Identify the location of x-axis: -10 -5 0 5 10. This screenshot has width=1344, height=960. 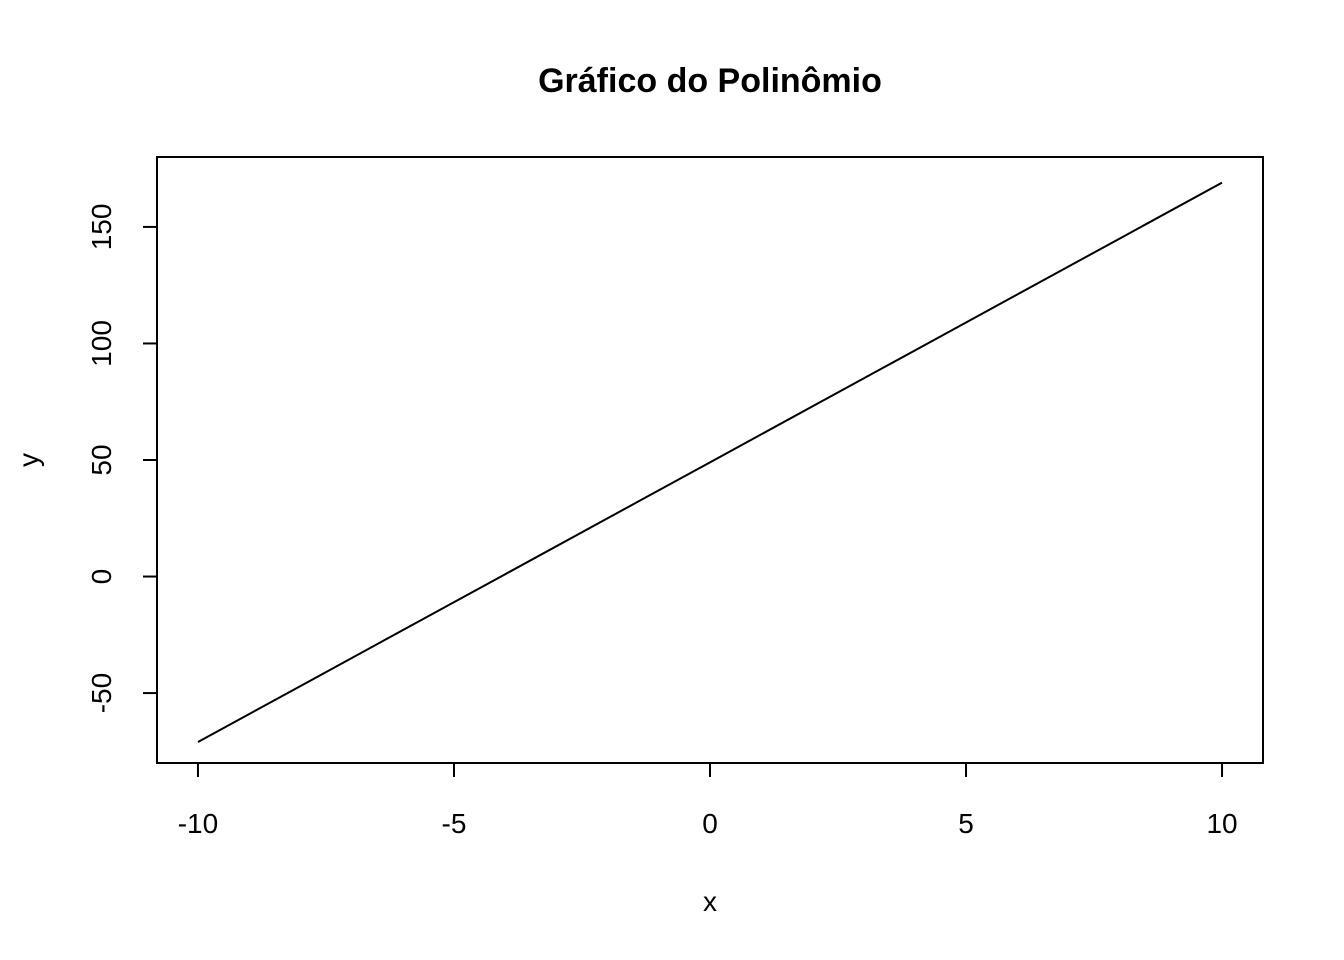
(708, 800).